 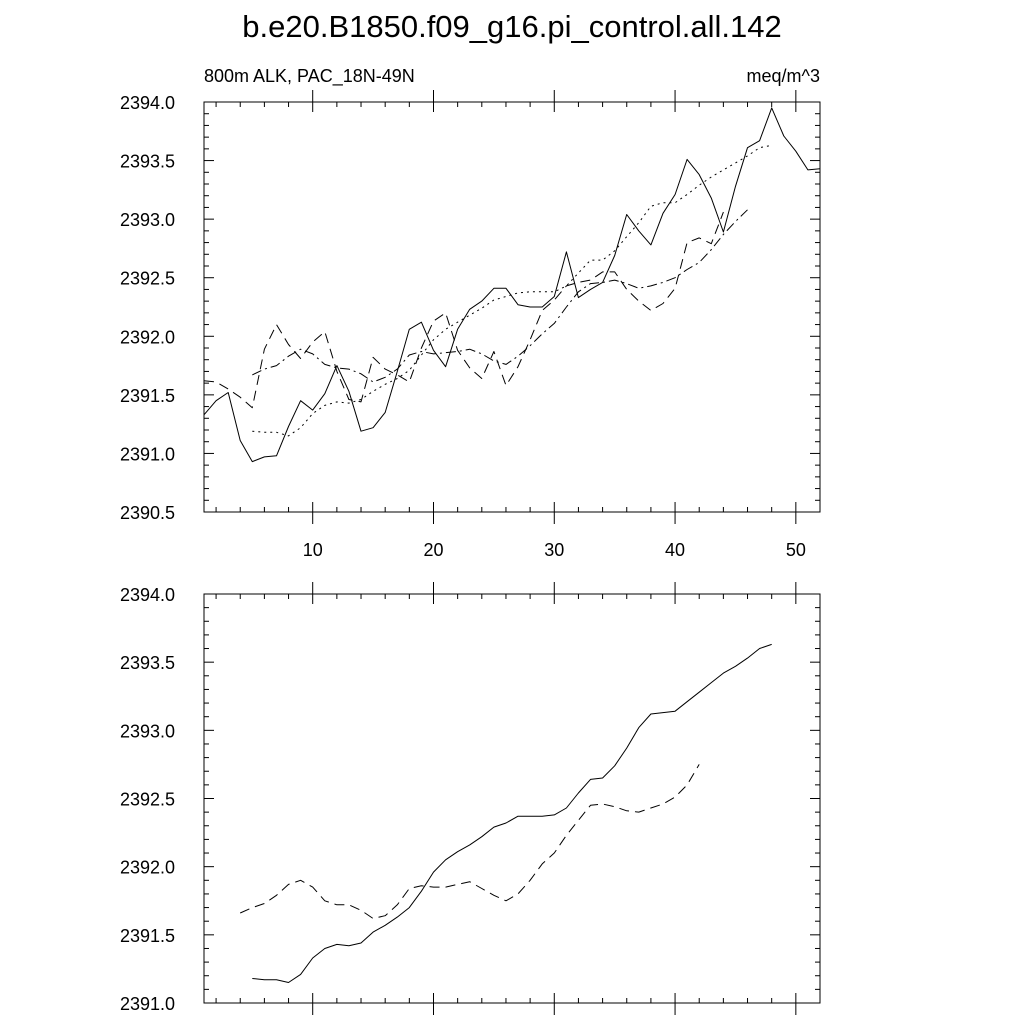 What do you see at coordinates (469, 841) in the screenshot?
I see `bottom-series-dashed-line` at bounding box center [469, 841].